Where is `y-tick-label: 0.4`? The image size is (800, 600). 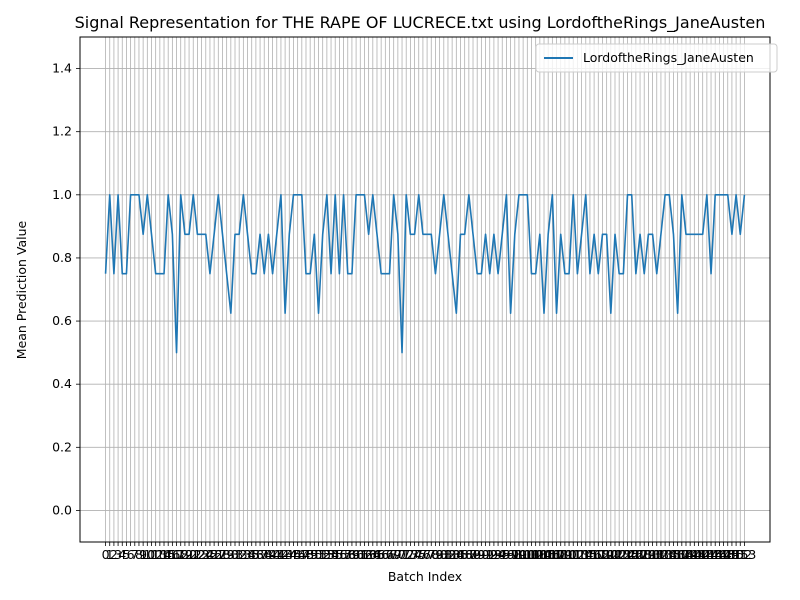 y-tick-label: 0.4 is located at coordinates (62, 383).